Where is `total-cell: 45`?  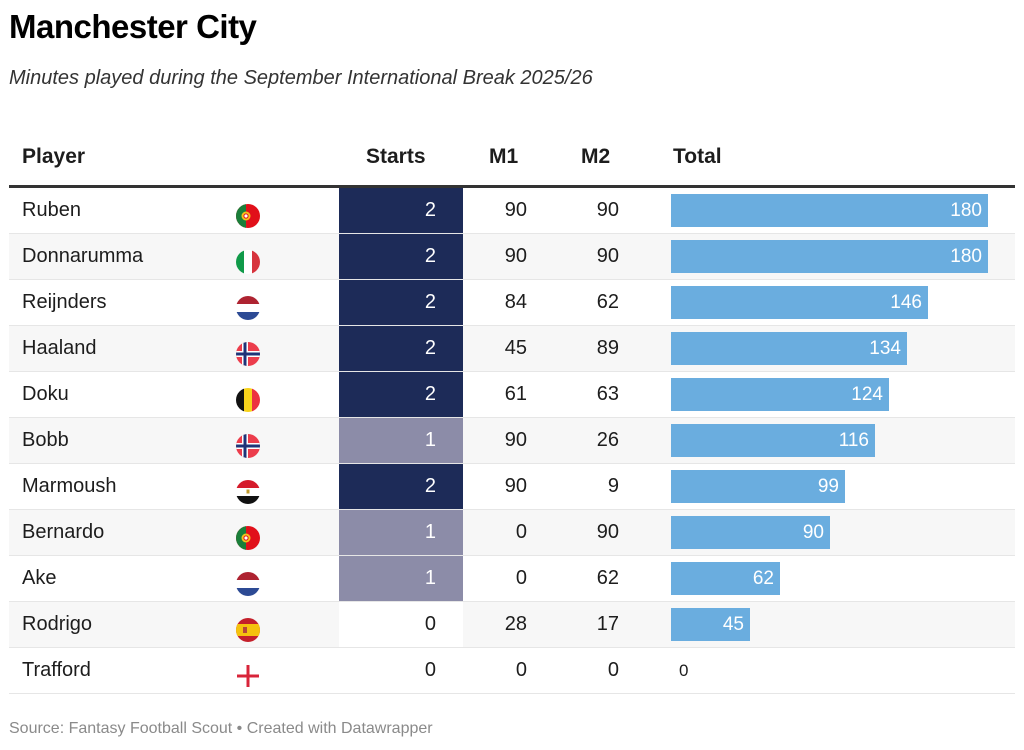
total-cell: 45 is located at coordinates (843, 624).